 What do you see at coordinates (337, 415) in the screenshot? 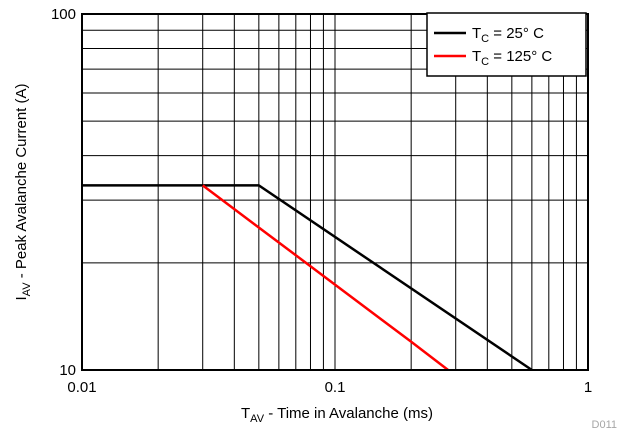
I see `x-axis-label: TAV - Time in Avalanche (ms)` at bounding box center [337, 415].